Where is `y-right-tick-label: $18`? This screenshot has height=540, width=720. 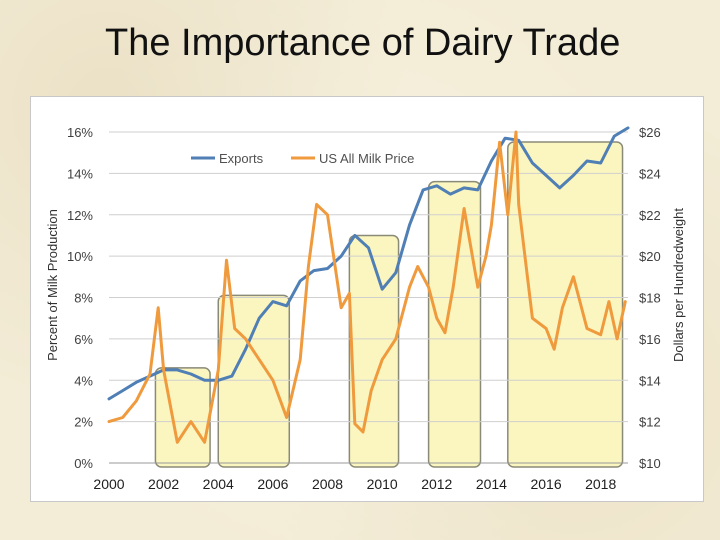 y-right-tick-label: $18 is located at coordinates (650, 298).